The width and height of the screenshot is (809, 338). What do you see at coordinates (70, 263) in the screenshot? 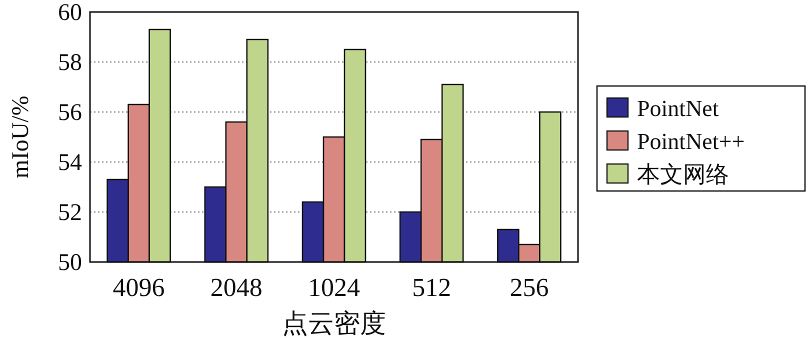
I see `y-tick-label: 50` at bounding box center [70, 263].